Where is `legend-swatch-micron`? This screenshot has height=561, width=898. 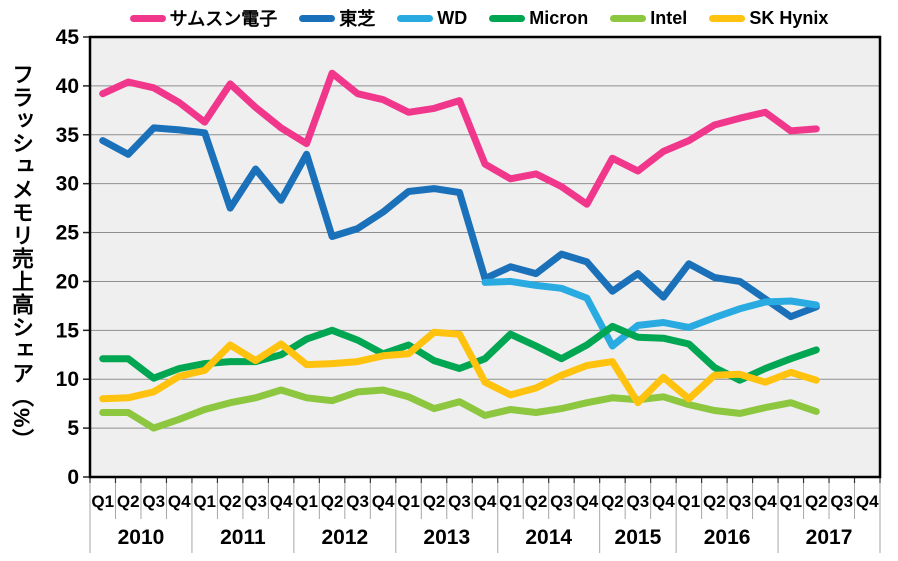 legend-swatch-micron is located at coordinates (507, 18).